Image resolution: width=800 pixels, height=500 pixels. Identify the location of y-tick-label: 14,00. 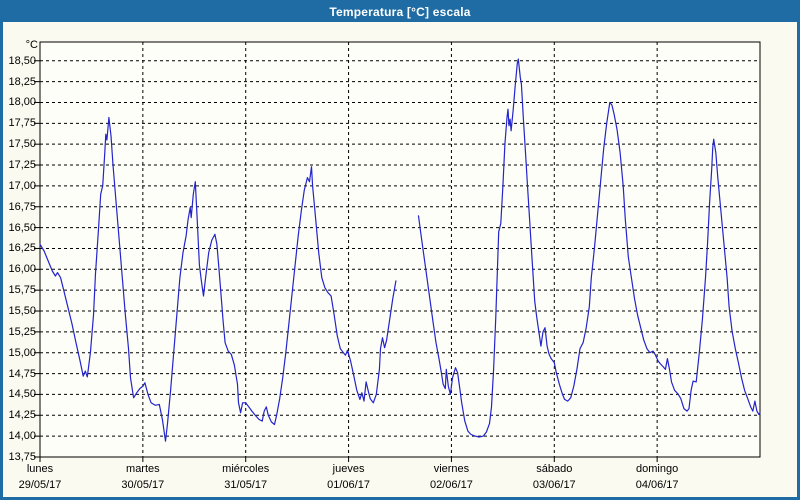
(22, 436).